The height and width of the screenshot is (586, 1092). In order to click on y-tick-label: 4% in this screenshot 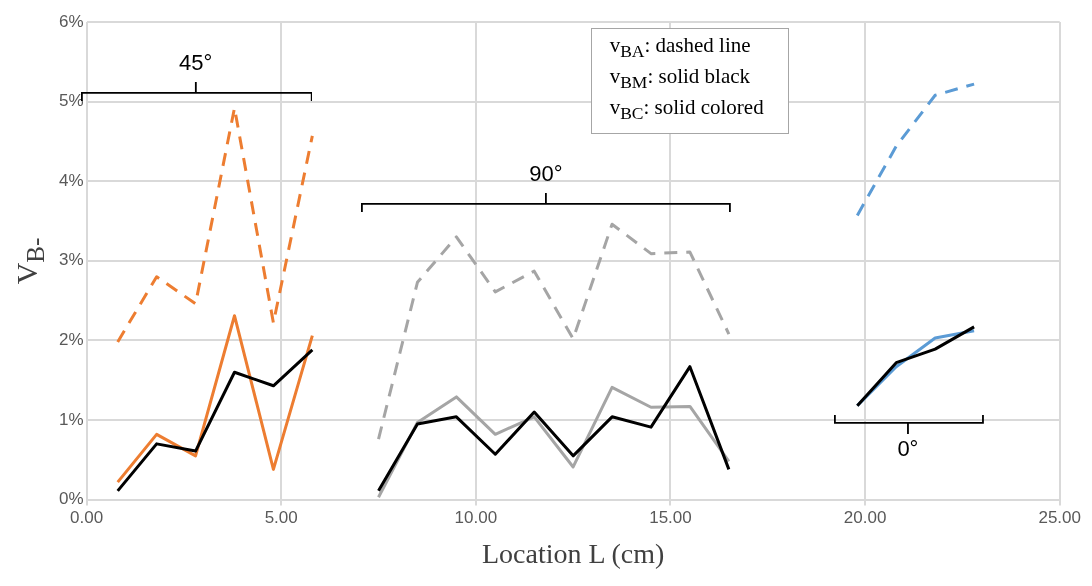, I will do `click(71, 180)`.